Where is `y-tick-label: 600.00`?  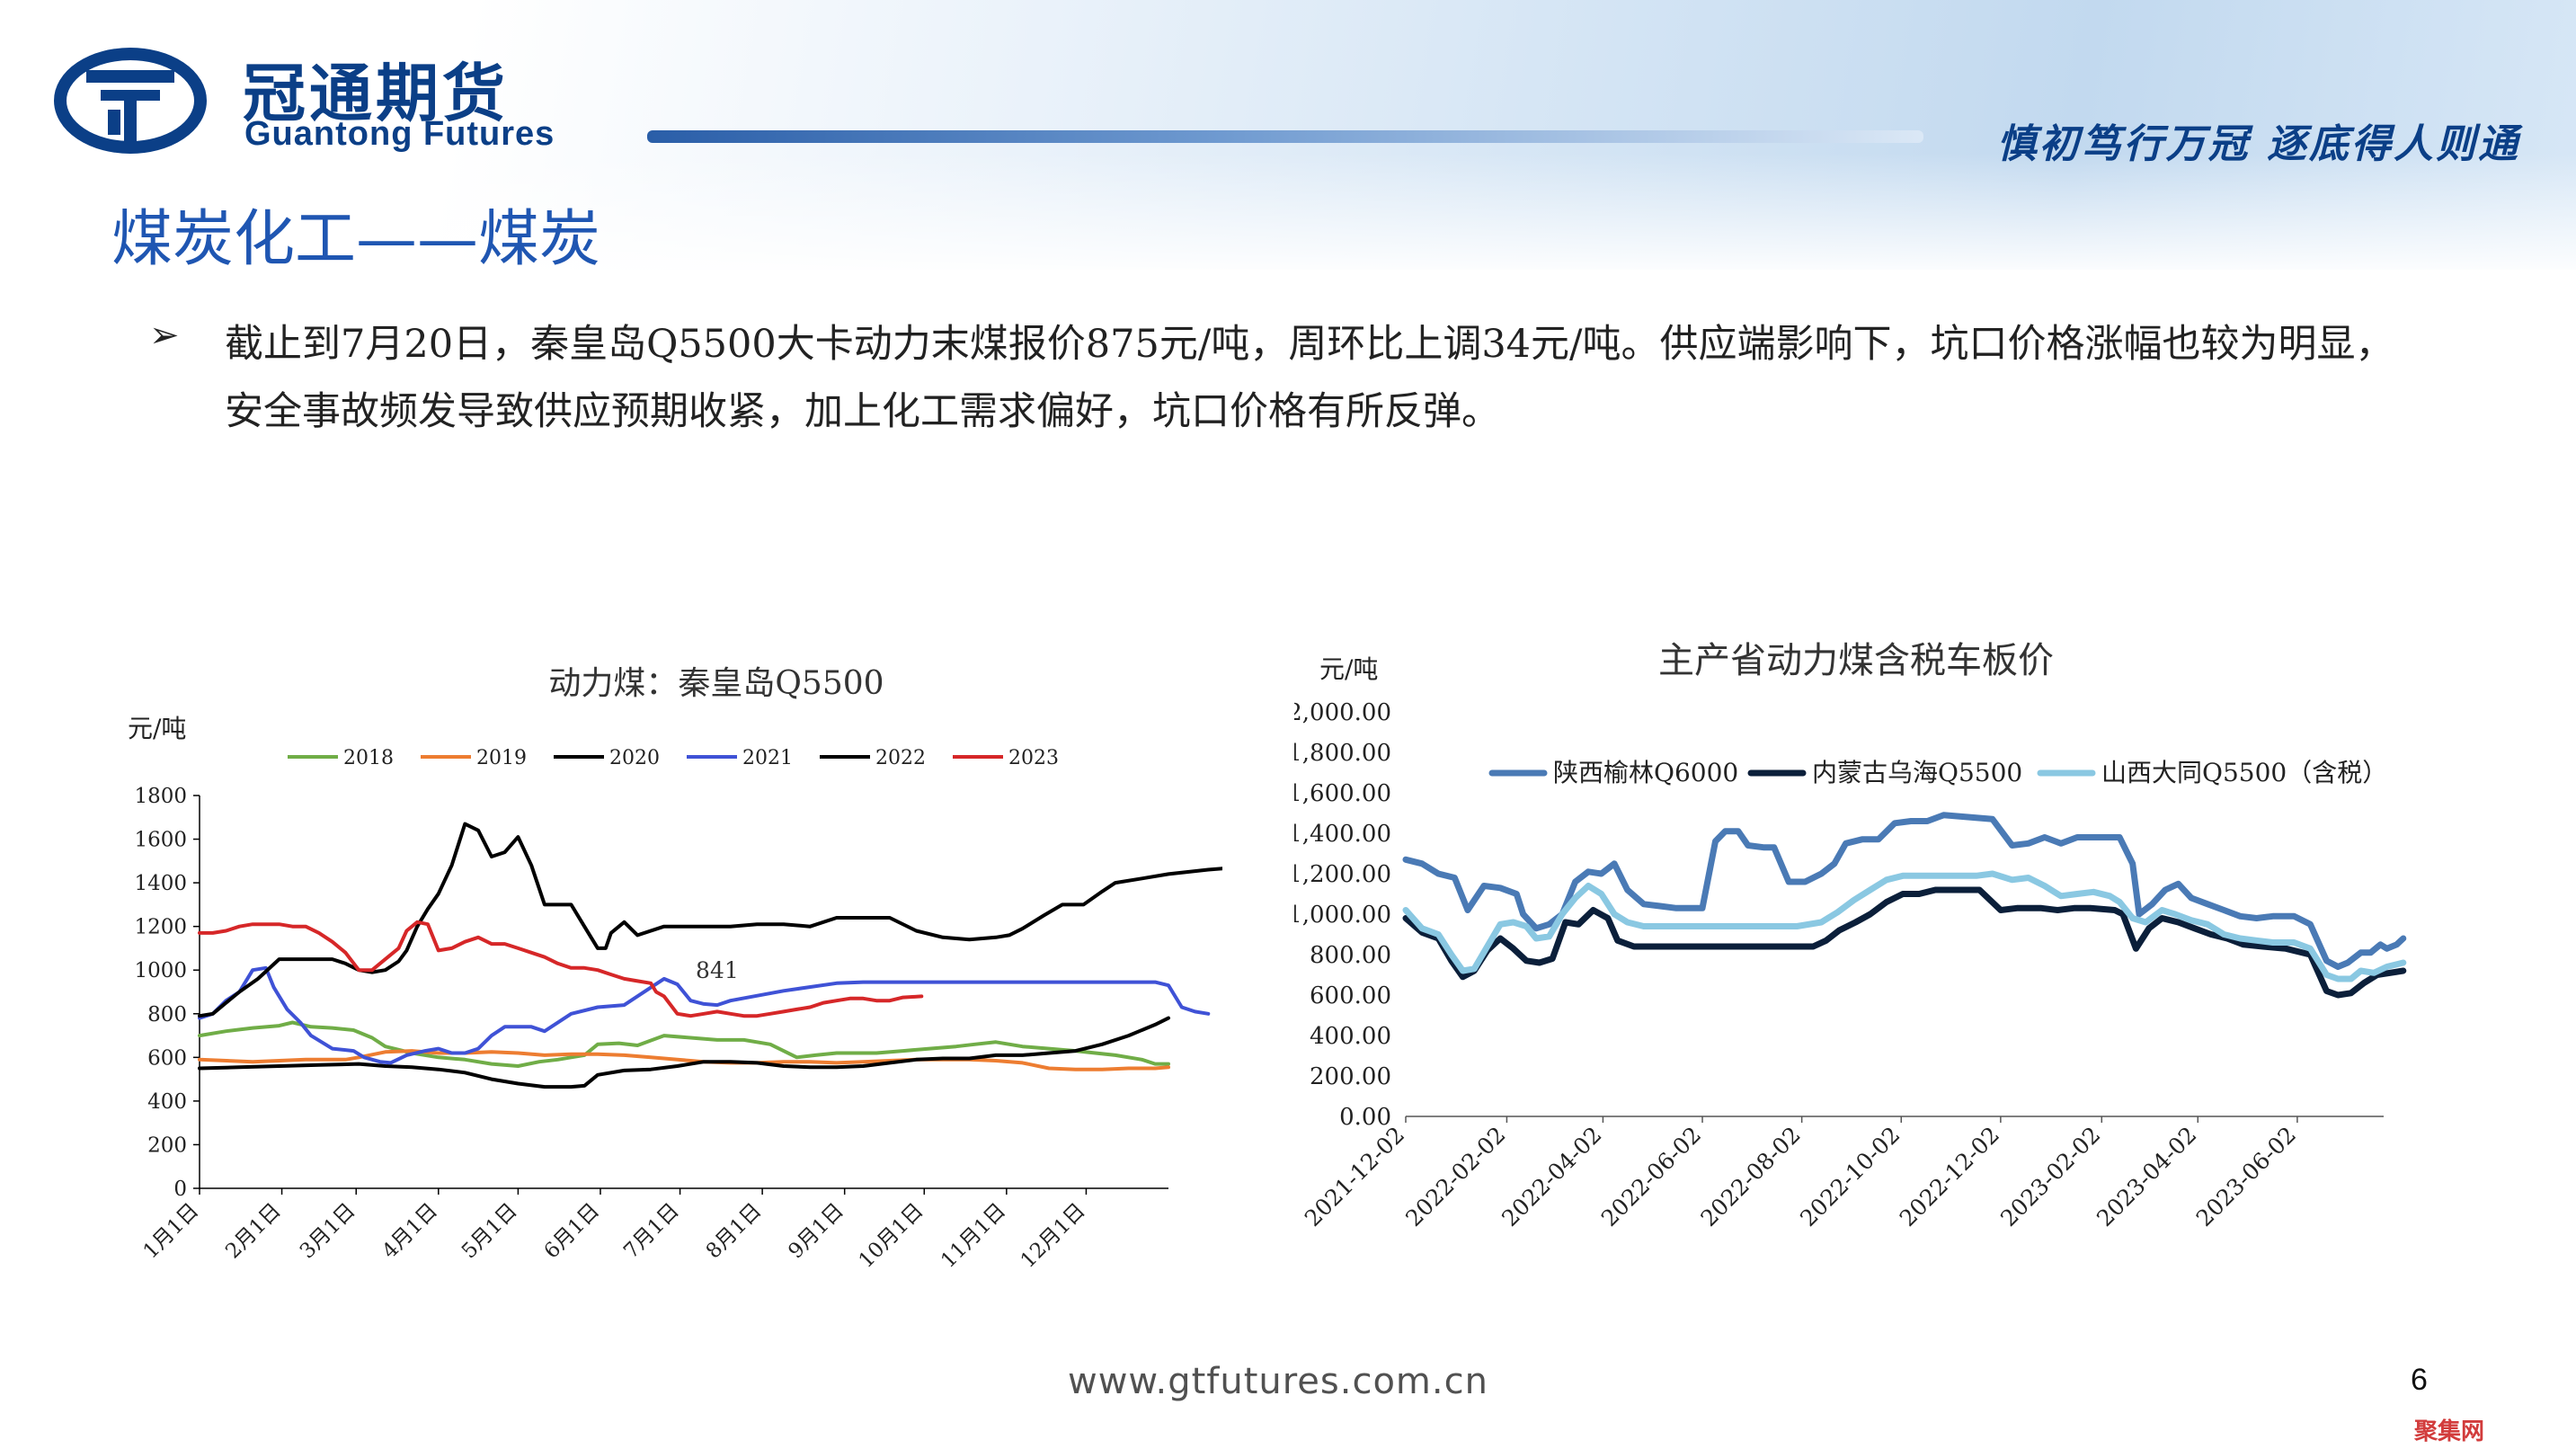 y-tick-label: 600.00 is located at coordinates (1350, 995).